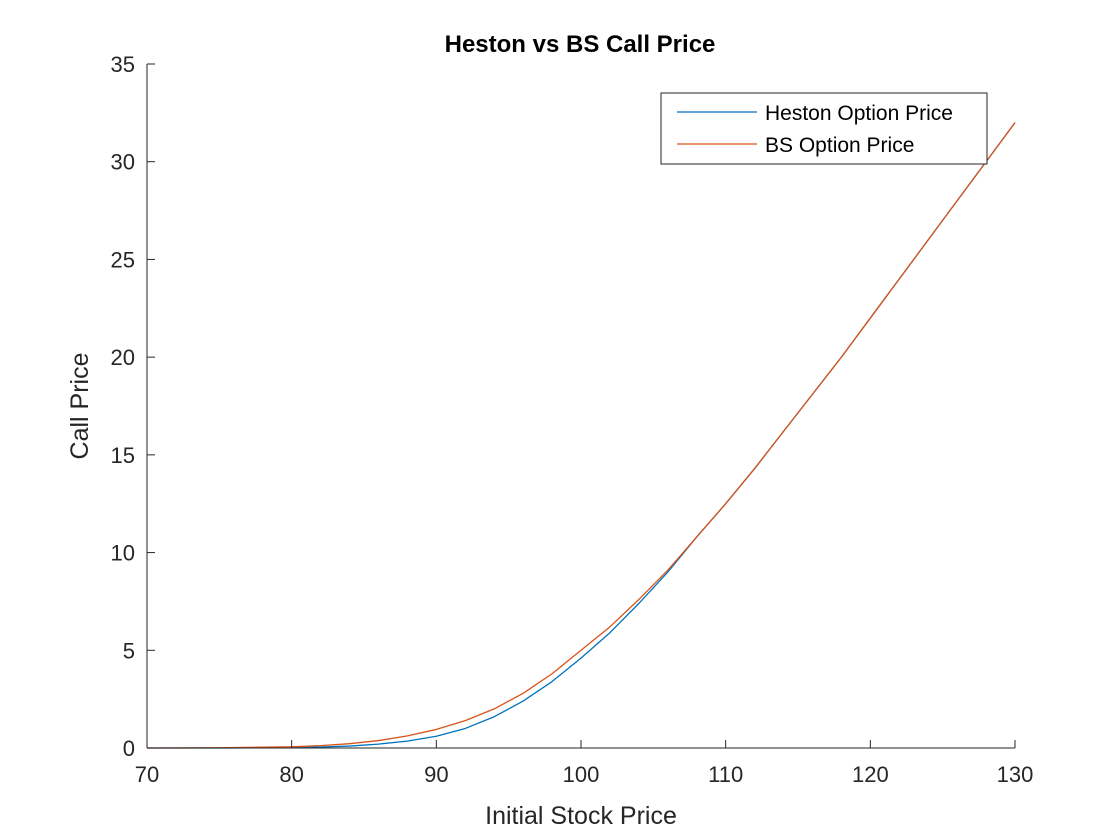  Describe the element at coordinates (581, 774) in the screenshot. I see `x-tick-label: 100` at that location.